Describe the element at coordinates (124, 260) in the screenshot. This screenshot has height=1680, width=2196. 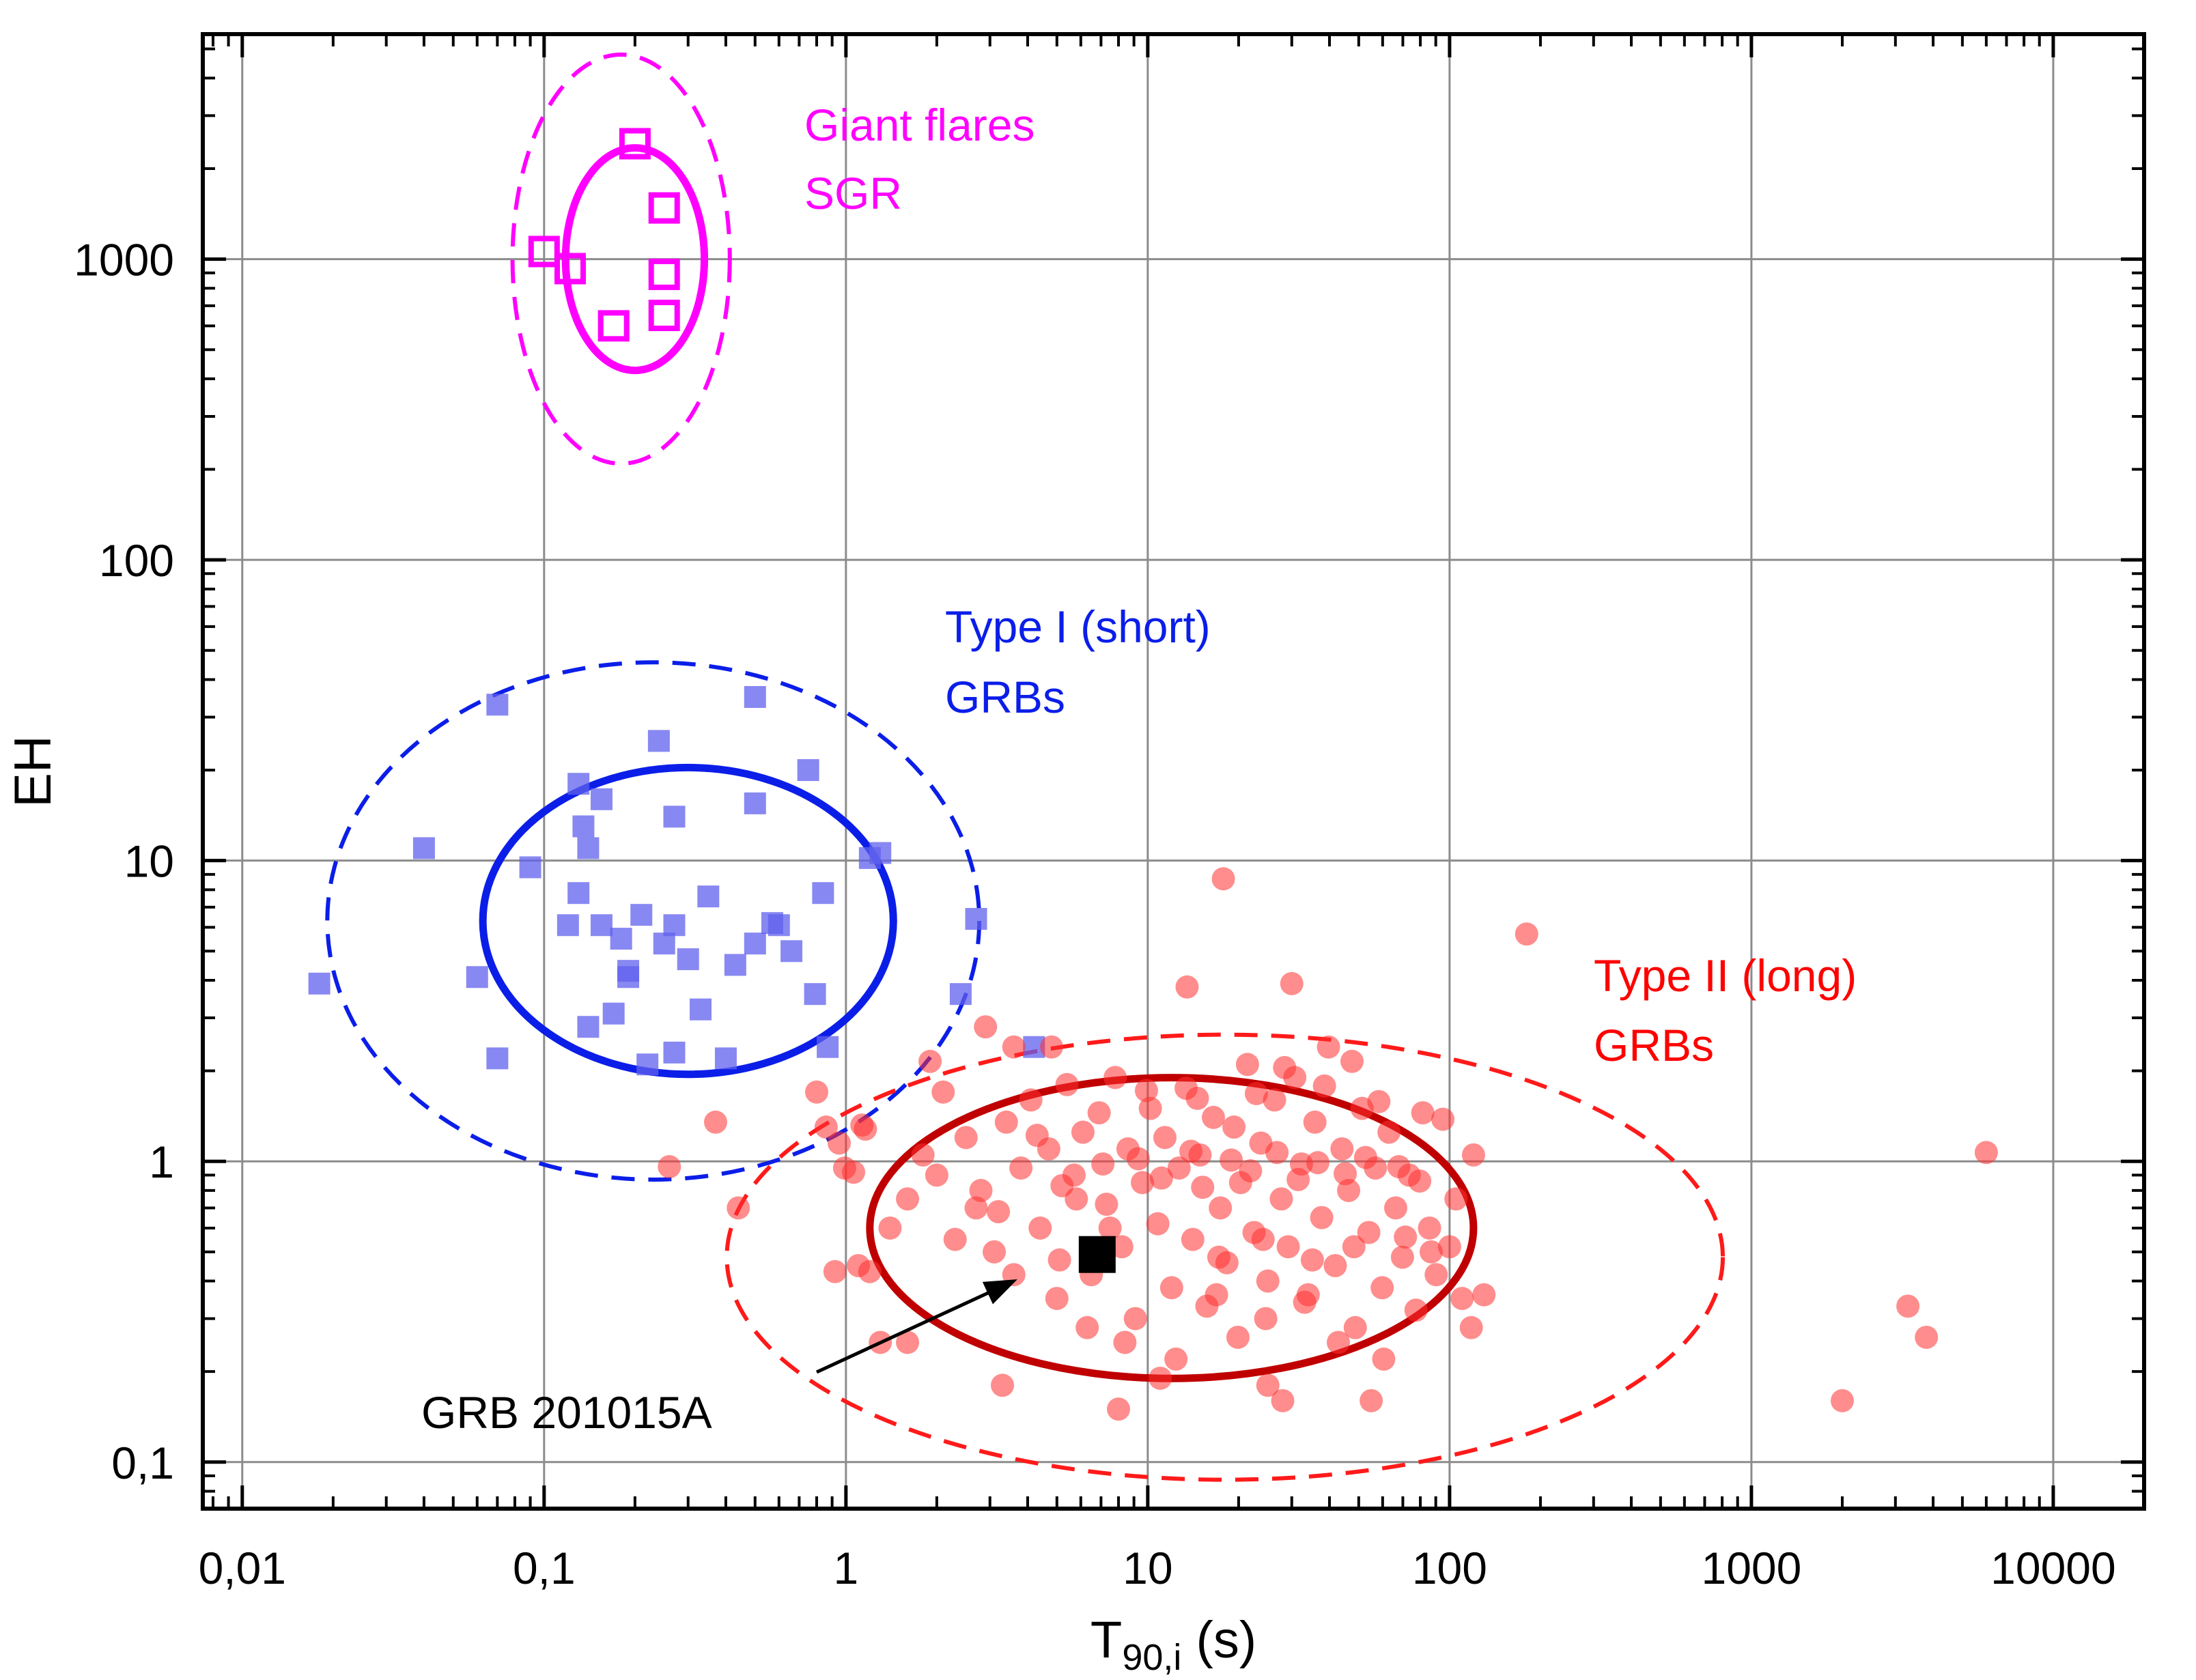
I see `y-tick-label: 1000` at that location.